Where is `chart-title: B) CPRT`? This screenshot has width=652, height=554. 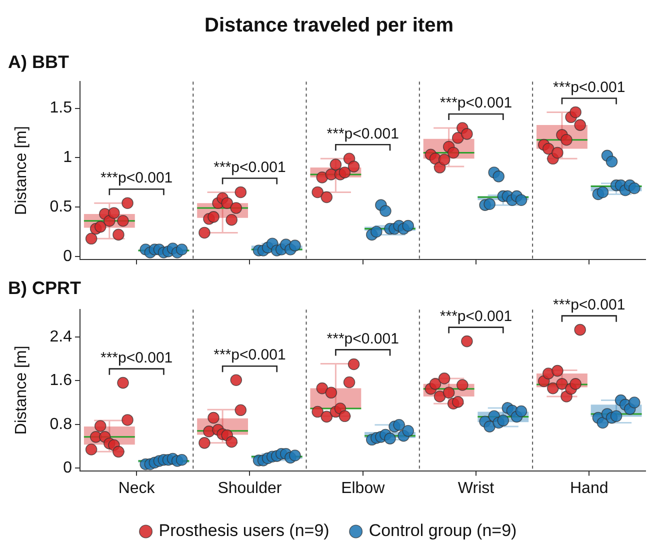 chart-title: B) CPRT is located at coordinates (44, 288).